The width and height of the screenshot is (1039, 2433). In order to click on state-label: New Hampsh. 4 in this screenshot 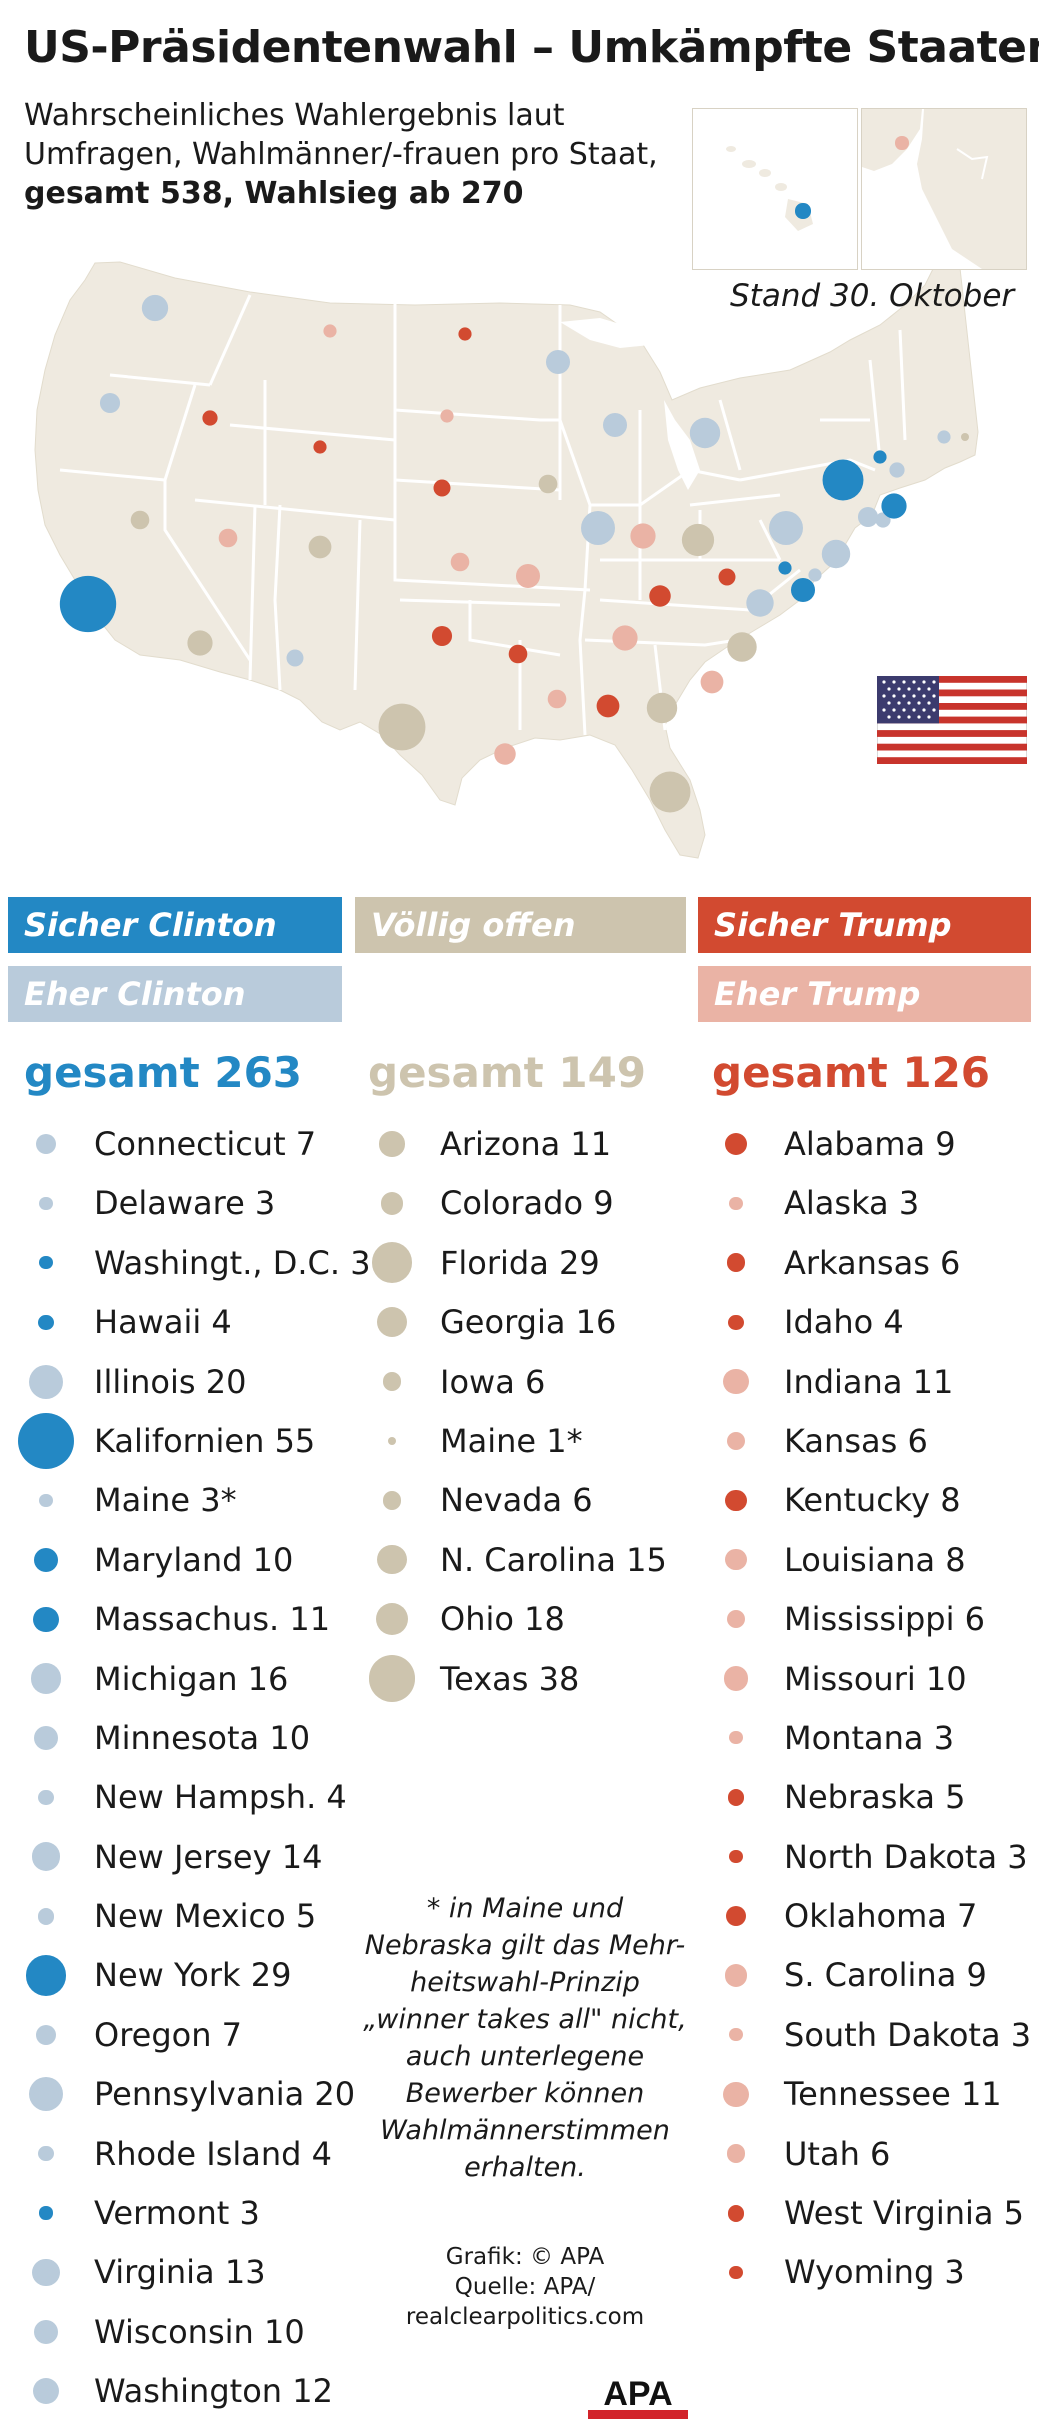, I will do `click(220, 1797)`.